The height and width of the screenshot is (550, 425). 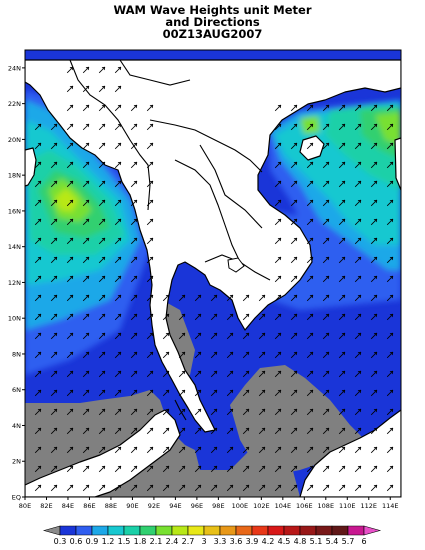 I want to click on lon-label: 86E, so click(x=89, y=506).